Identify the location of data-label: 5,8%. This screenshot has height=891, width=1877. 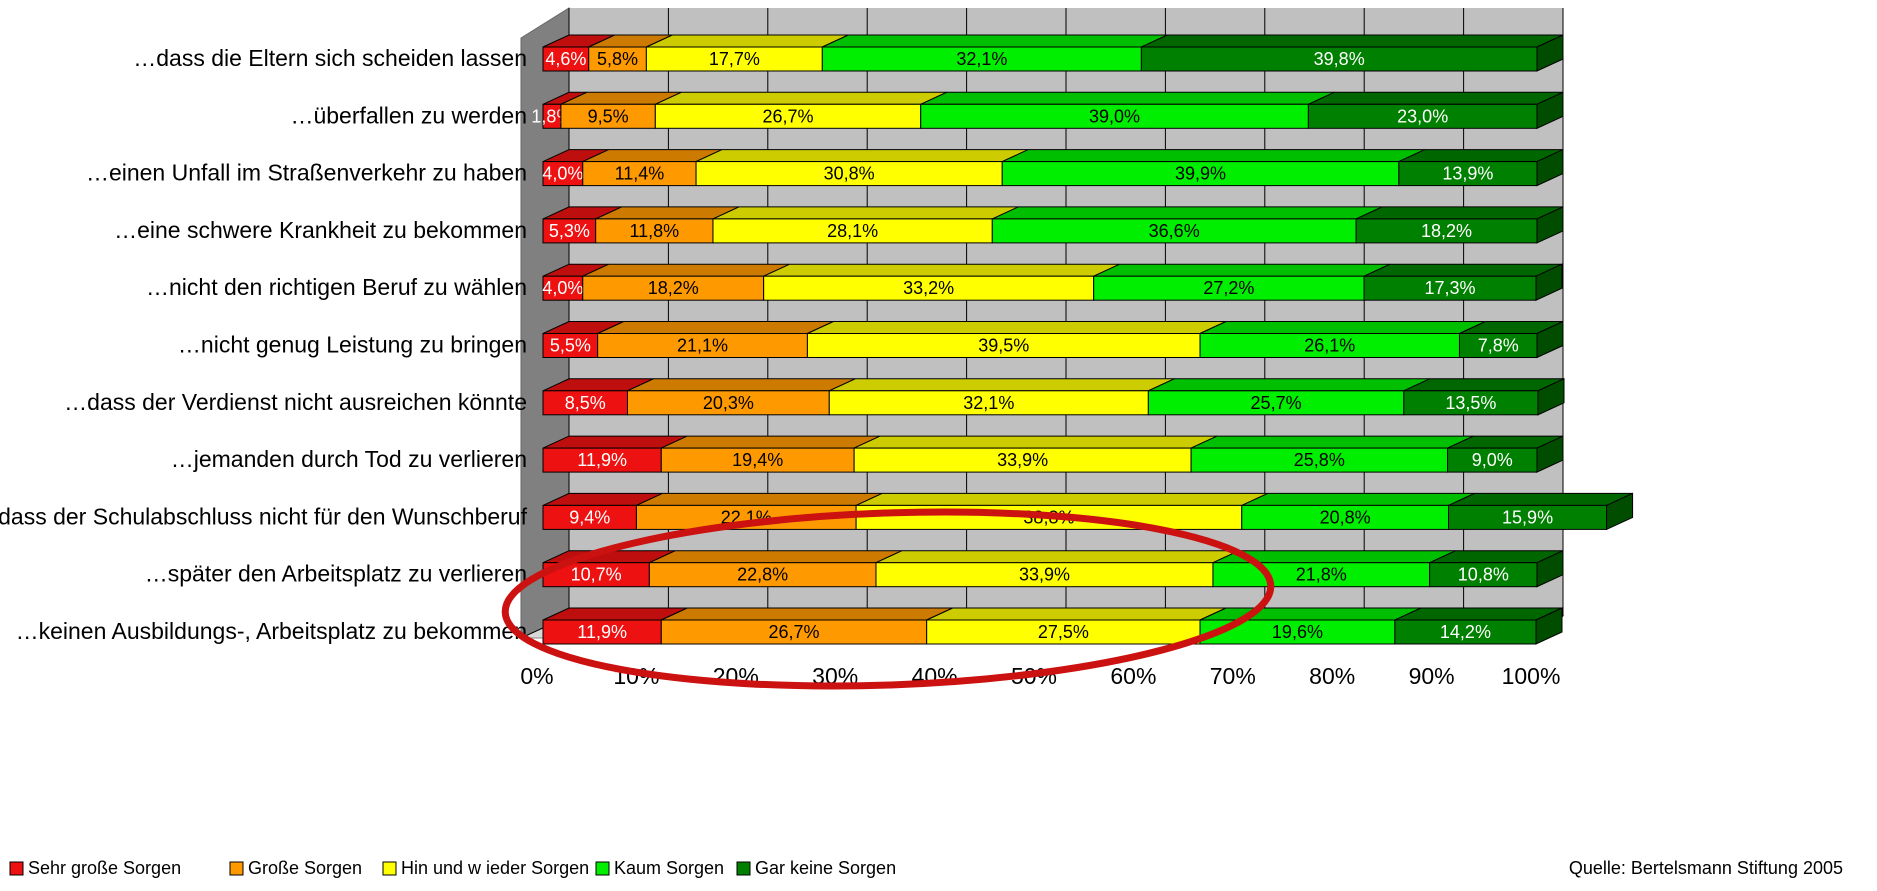
(617, 59).